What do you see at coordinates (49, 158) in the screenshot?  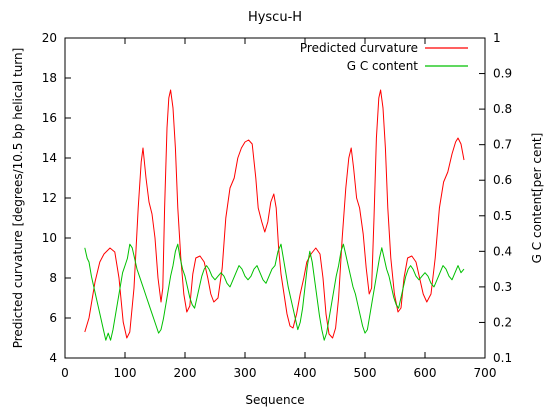 I see `y-left-tick-label: 14` at bounding box center [49, 158].